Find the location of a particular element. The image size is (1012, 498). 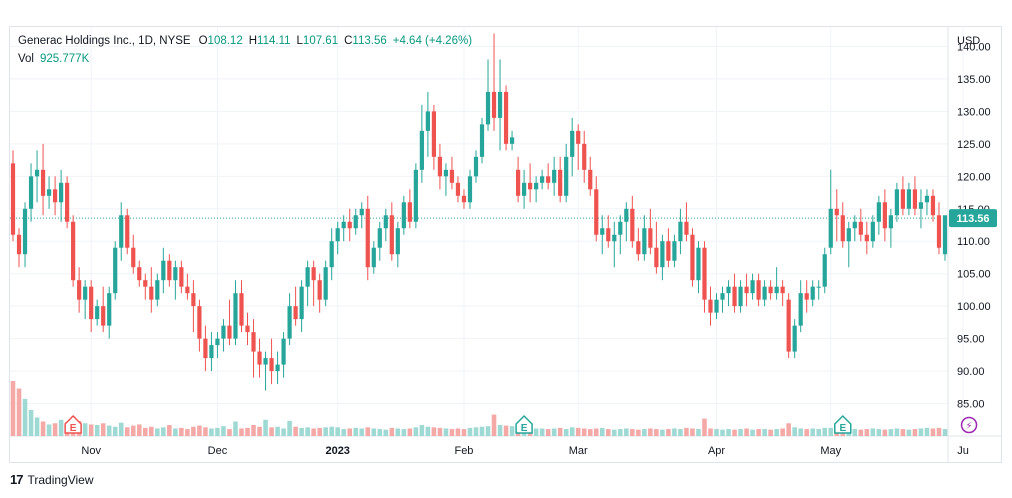

tradingview-brand: 17 TradingView is located at coordinates (52, 479).